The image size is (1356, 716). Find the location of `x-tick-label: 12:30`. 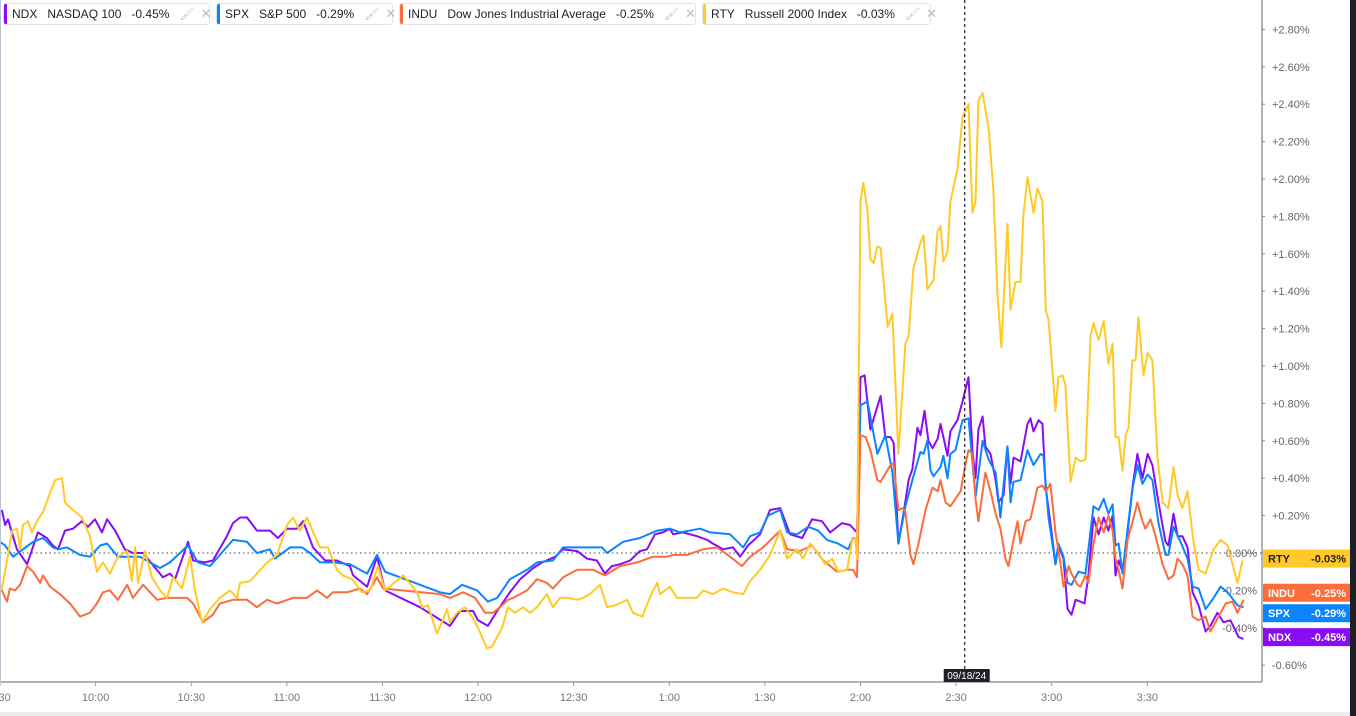

x-tick-label: 12:30 is located at coordinates (574, 698).